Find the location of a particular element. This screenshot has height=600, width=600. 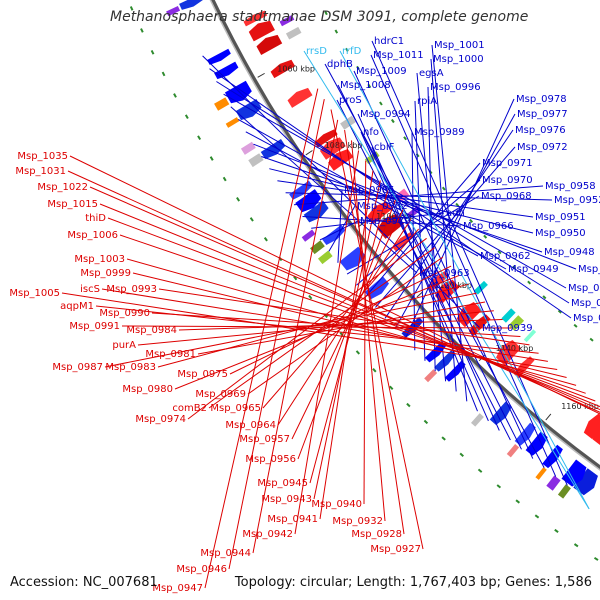

scale-tick-label: 1060 kbp is located at coordinates (296, 68).